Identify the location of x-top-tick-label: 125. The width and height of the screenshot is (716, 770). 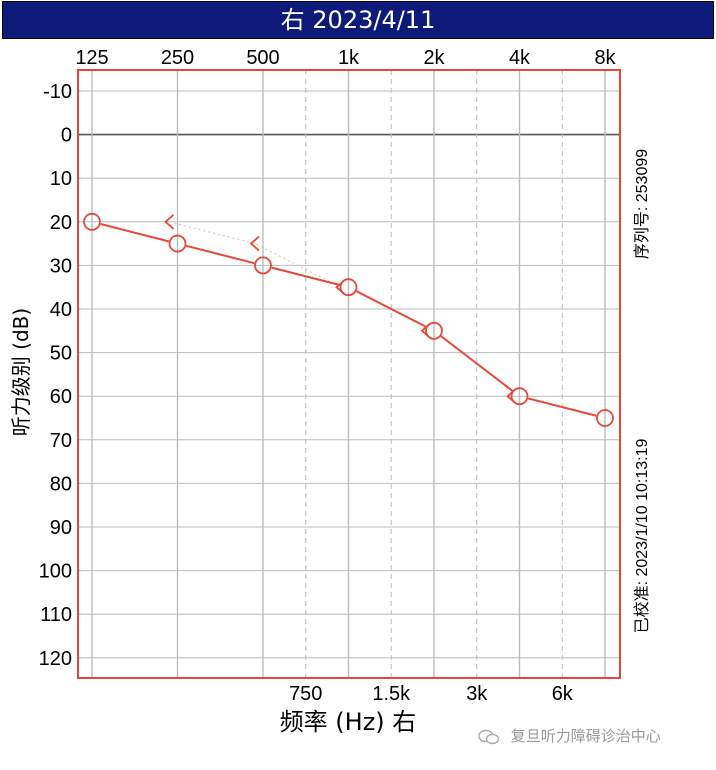
(91, 58).